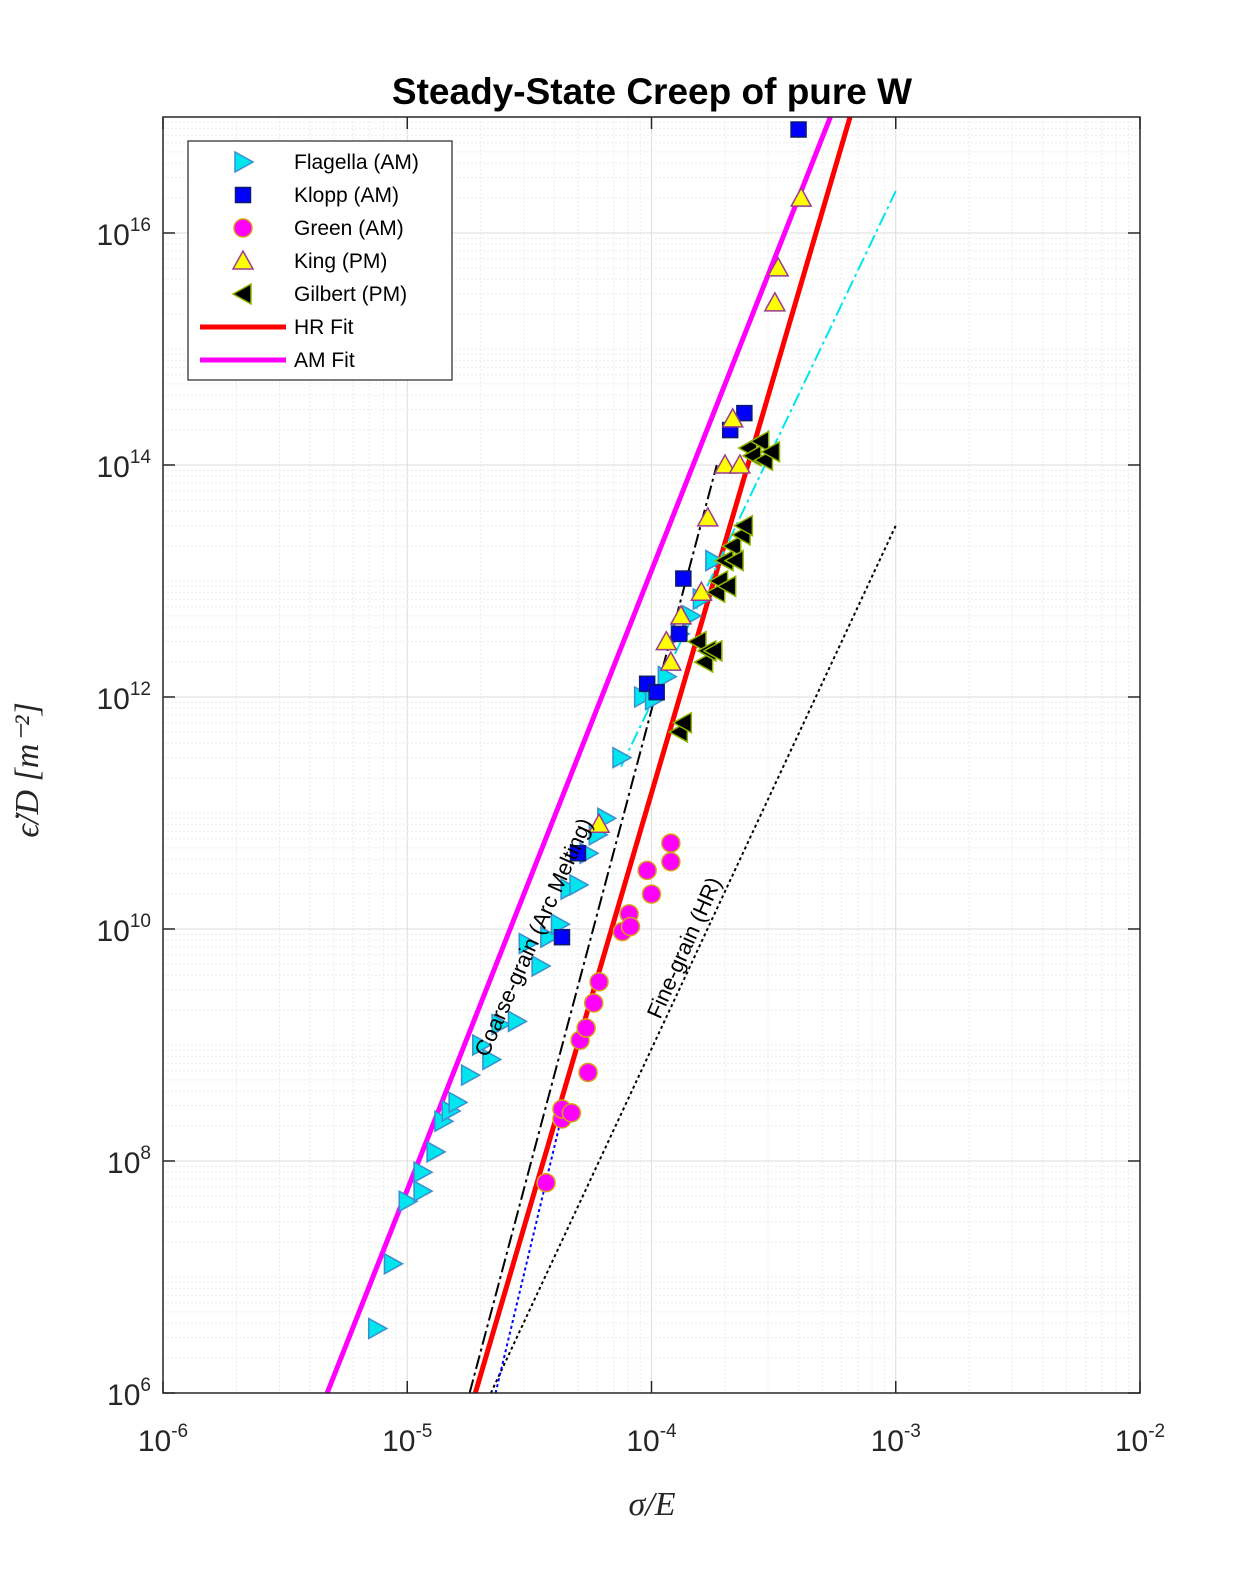 This screenshot has width=1260, height=1571. What do you see at coordinates (349, 228) in the screenshot?
I see `legend-label: Green (AM)` at bounding box center [349, 228].